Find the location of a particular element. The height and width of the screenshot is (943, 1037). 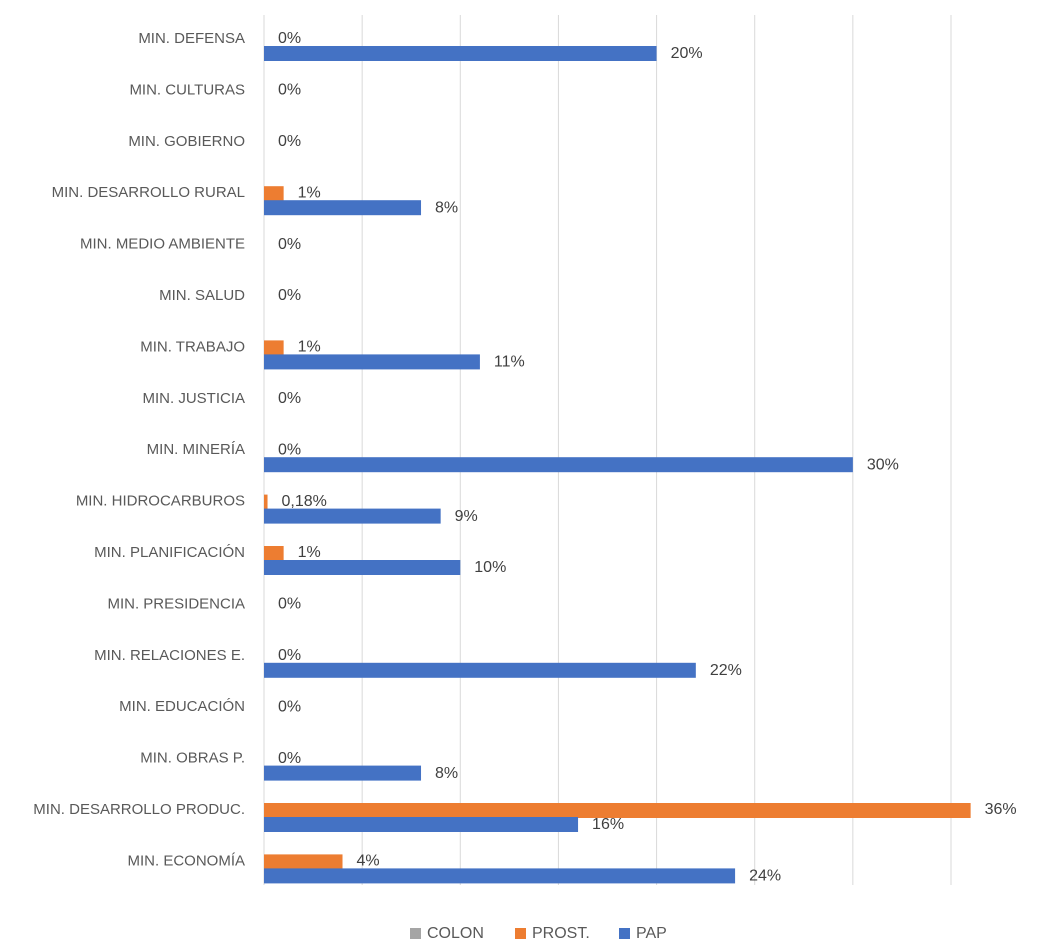

value-label: 11% is located at coordinates (509, 362).